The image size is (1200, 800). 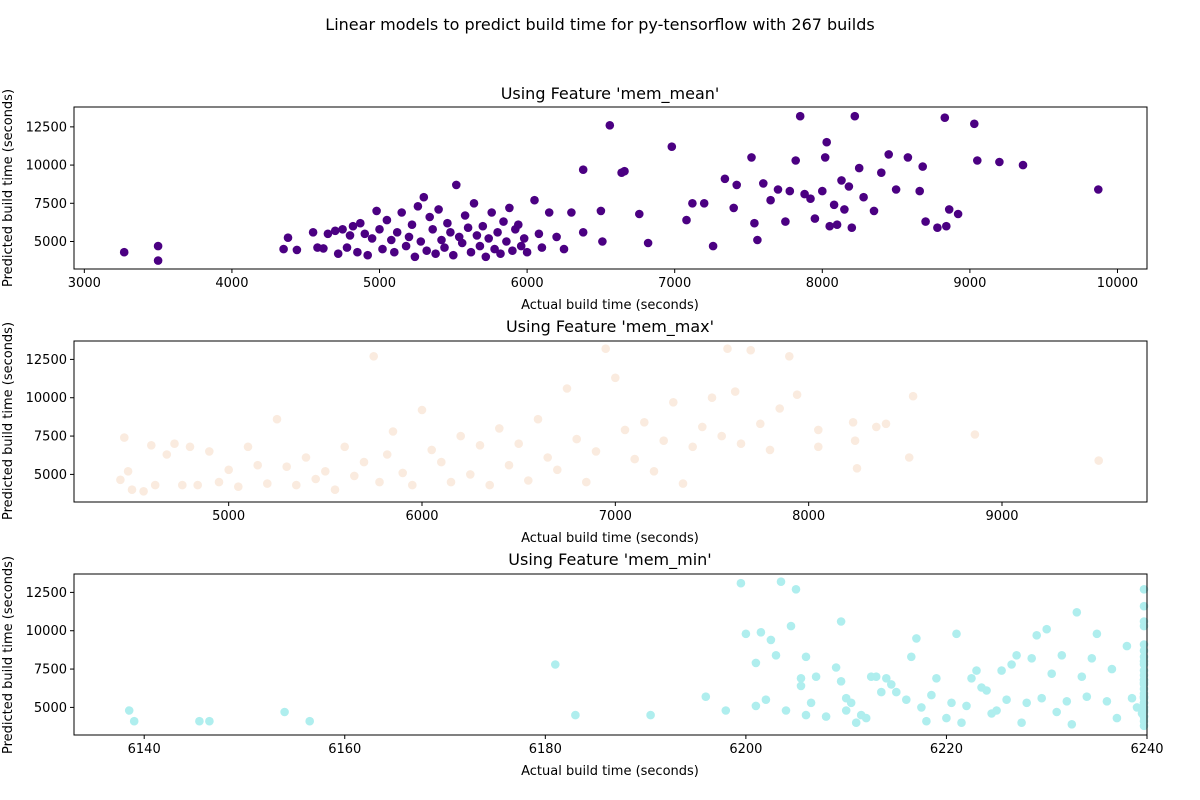 I want to click on x-tick-label: 9000, so click(x=1001, y=516).